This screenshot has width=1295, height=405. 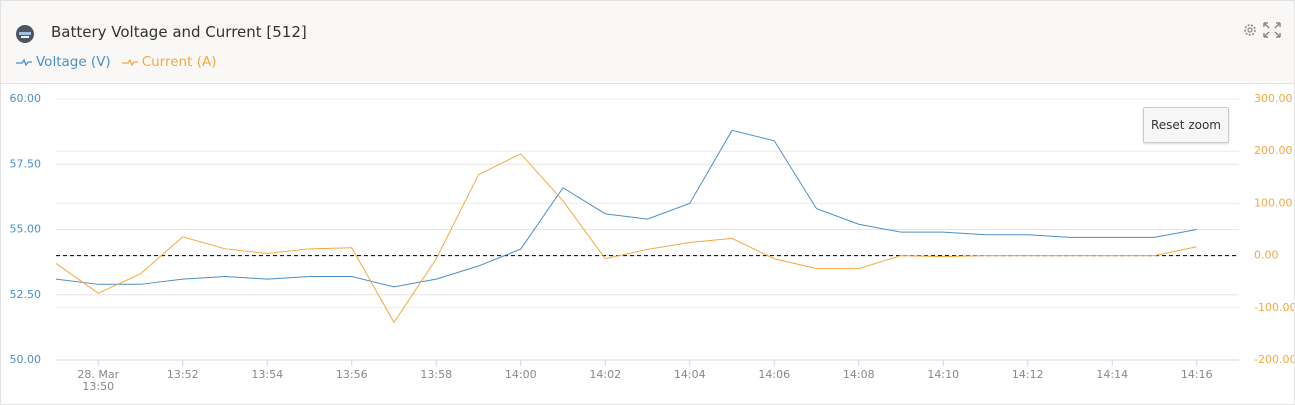 I want to click on x-tick-label: 14:02, so click(x=605, y=374).